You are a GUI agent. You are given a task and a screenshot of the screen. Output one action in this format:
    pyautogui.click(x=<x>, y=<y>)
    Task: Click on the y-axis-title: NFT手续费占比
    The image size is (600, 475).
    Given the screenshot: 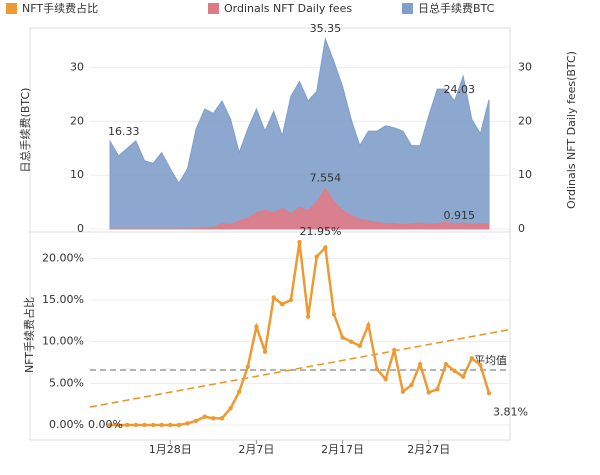 What is the action you would take?
    pyautogui.click(x=29, y=335)
    